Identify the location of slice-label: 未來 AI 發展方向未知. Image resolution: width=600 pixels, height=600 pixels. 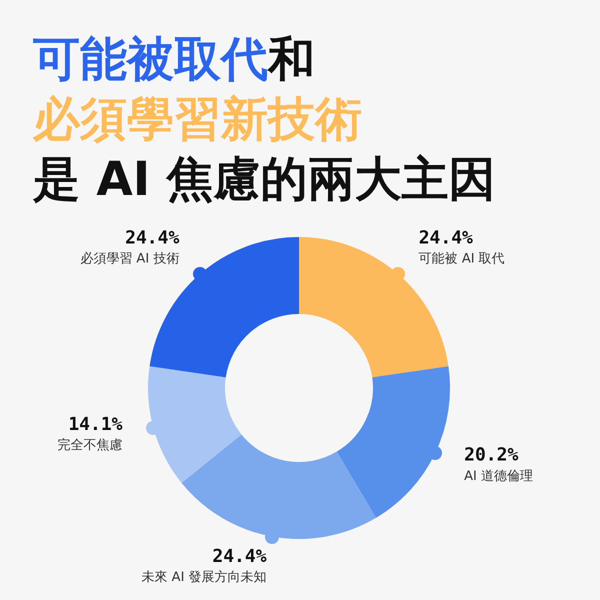
(204, 576).